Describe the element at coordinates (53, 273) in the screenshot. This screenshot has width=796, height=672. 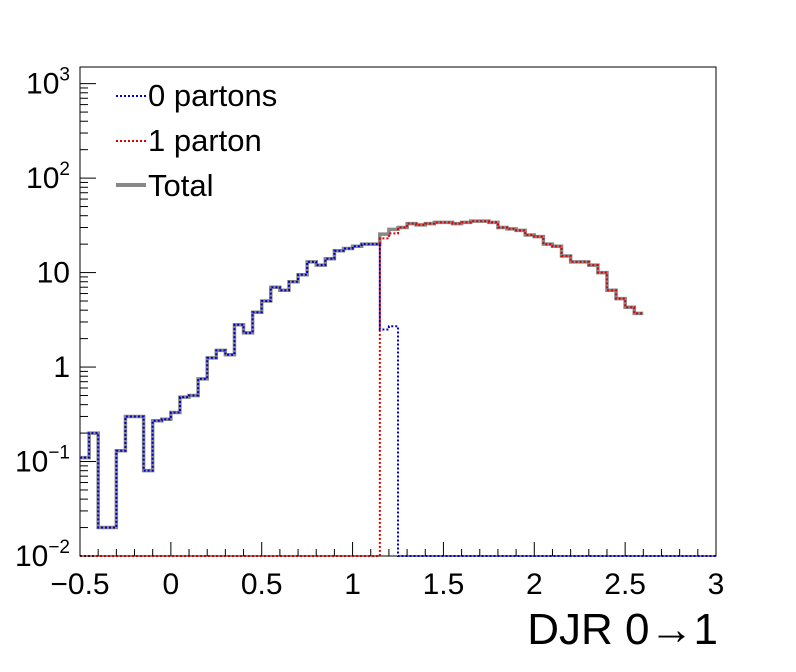
I see `y-tick-label: 10` at that location.